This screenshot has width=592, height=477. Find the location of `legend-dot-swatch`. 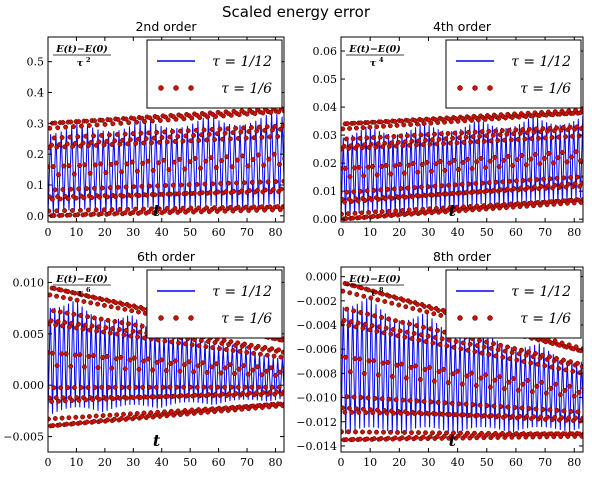

legend-dot-swatch is located at coordinates (191, 318).